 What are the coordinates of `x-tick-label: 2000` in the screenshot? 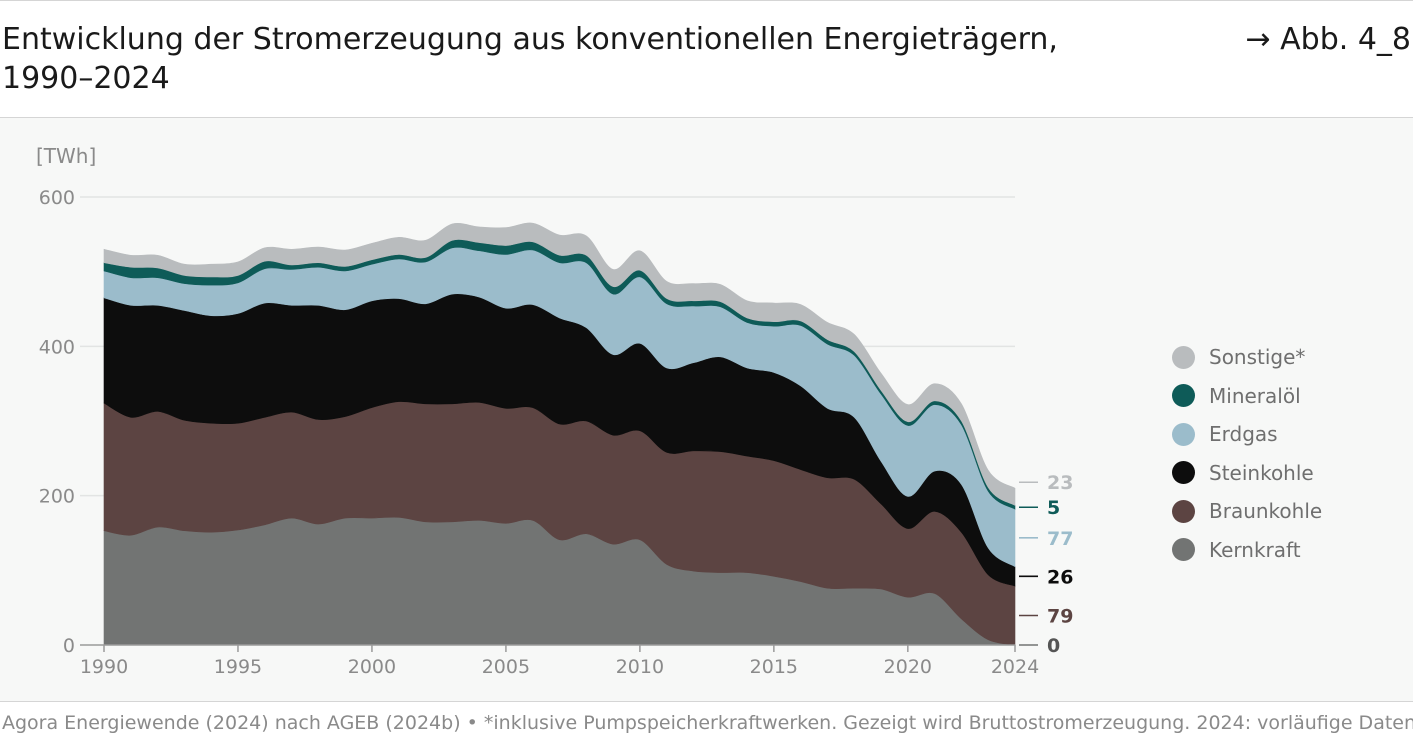 It's located at (372, 667).